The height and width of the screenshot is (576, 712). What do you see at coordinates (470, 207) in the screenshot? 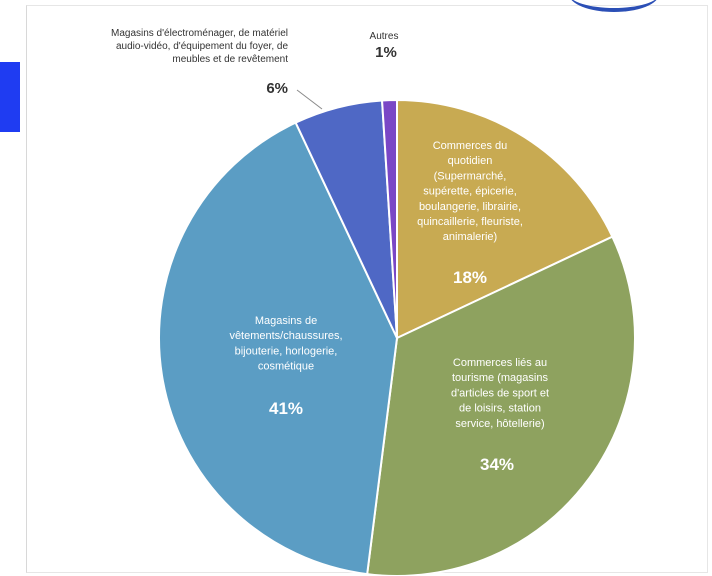
I see `slice-label-line: boulangerie, librairie,` at bounding box center [470, 207].